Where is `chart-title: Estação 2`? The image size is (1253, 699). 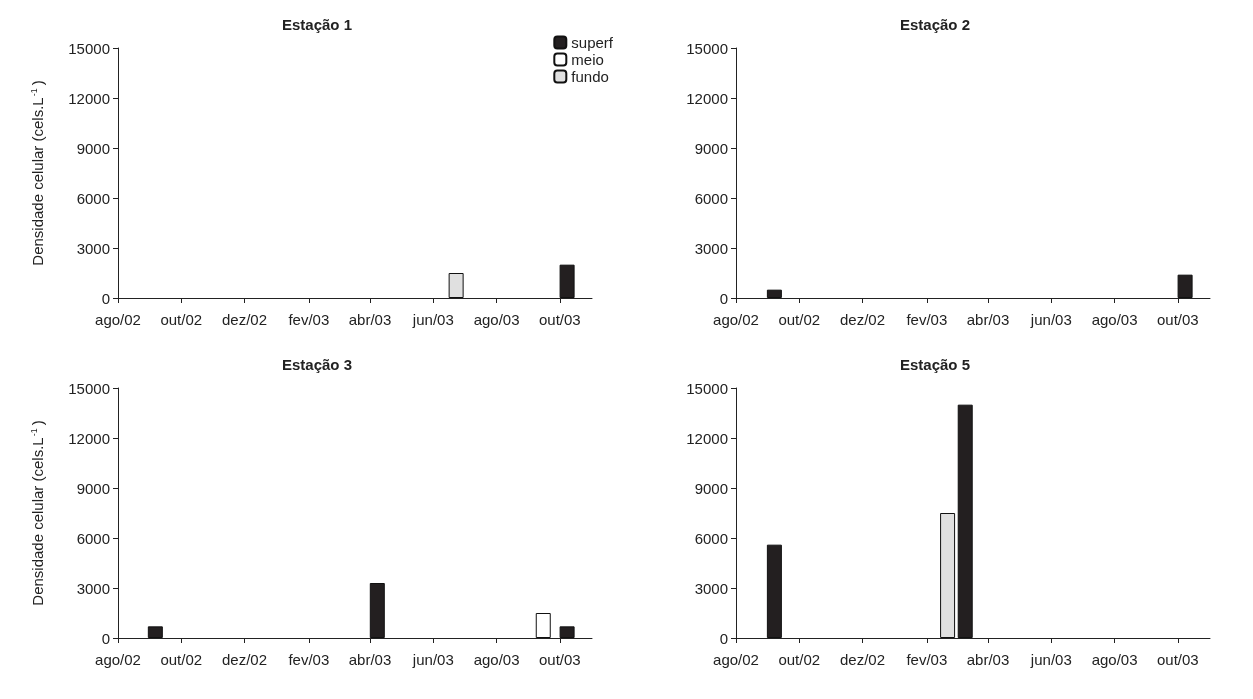
chart-title: Estação 2 is located at coordinates (935, 24).